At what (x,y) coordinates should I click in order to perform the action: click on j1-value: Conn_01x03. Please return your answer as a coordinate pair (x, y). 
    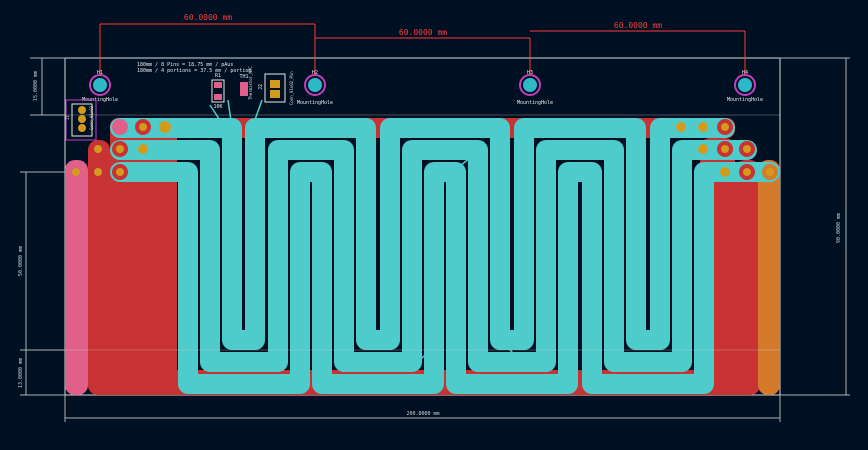
    Looking at the image, I should click on (91, 117).